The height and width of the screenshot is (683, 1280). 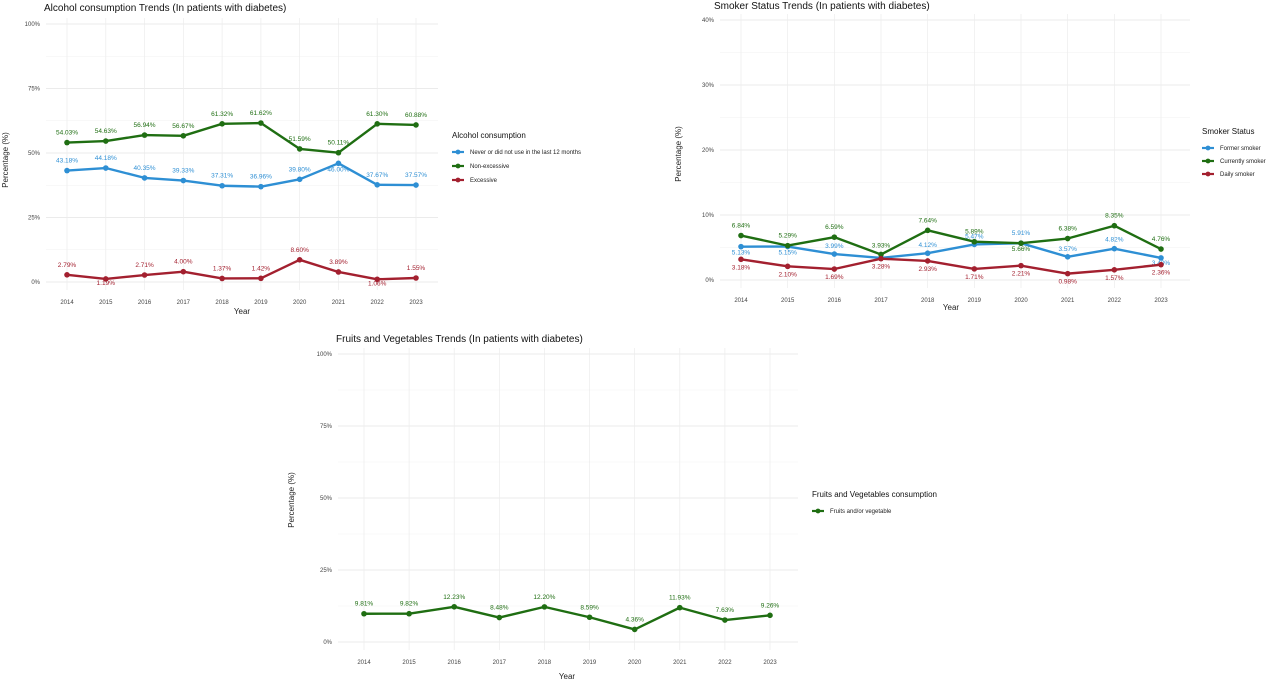 I want to click on data-label: 12.23%, so click(x=454, y=597).